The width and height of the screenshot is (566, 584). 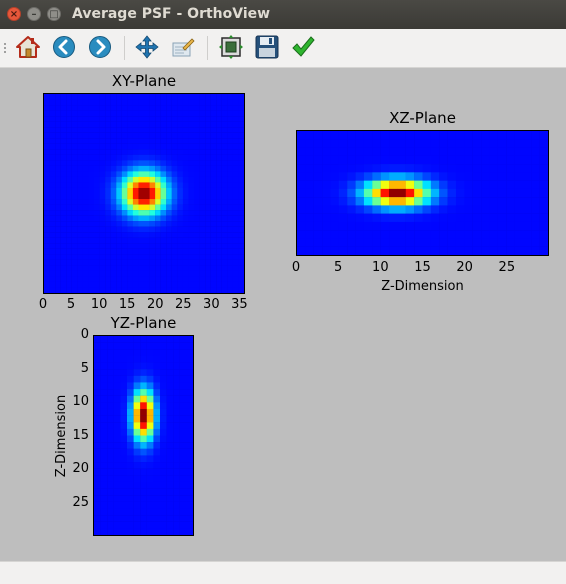 What do you see at coordinates (5, 48) in the screenshot?
I see `toolbar-grip-handle` at bounding box center [5, 48].